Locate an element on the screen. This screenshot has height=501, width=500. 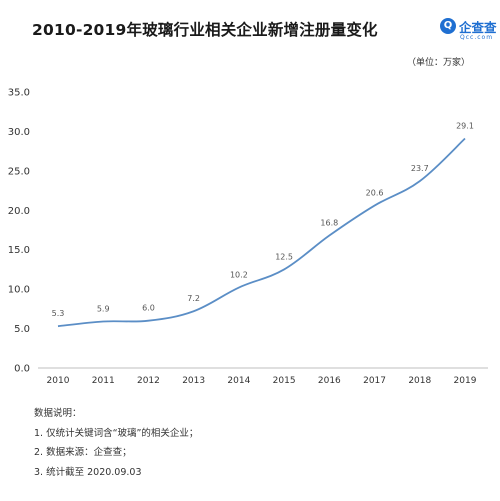
x-tick-label: 2010 is located at coordinates (58, 381).